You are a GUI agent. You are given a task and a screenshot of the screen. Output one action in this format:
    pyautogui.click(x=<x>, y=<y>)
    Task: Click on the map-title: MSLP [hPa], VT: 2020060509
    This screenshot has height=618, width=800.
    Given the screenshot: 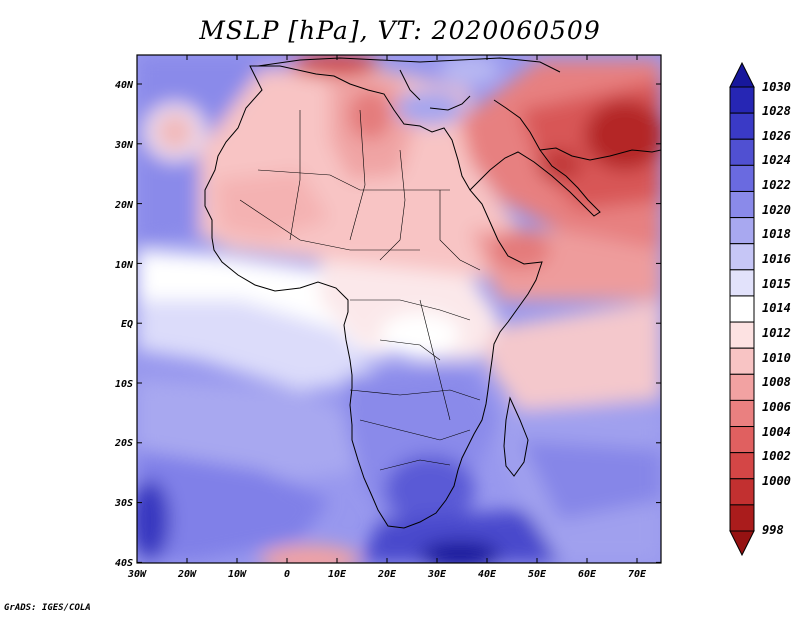 What is the action you would take?
    pyautogui.click(x=400, y=30)
    